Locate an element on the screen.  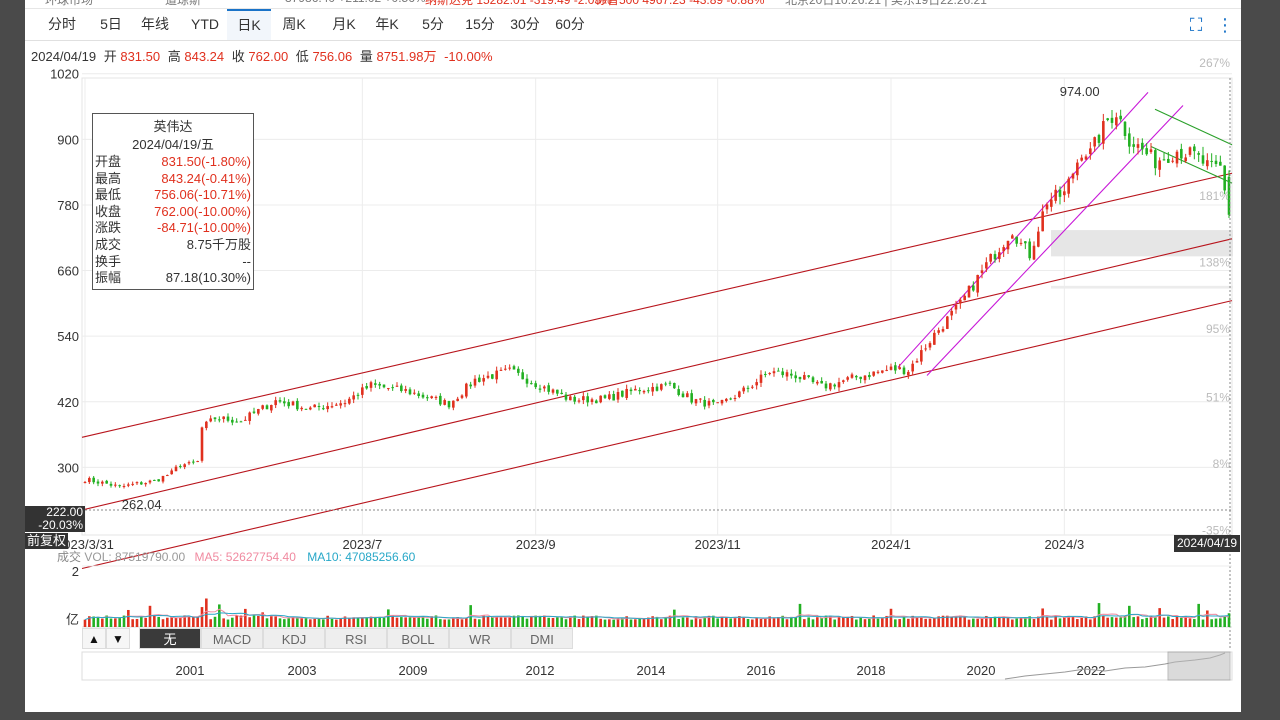
indicator-tab-4: BOLL is located at coordinates (418, 638).